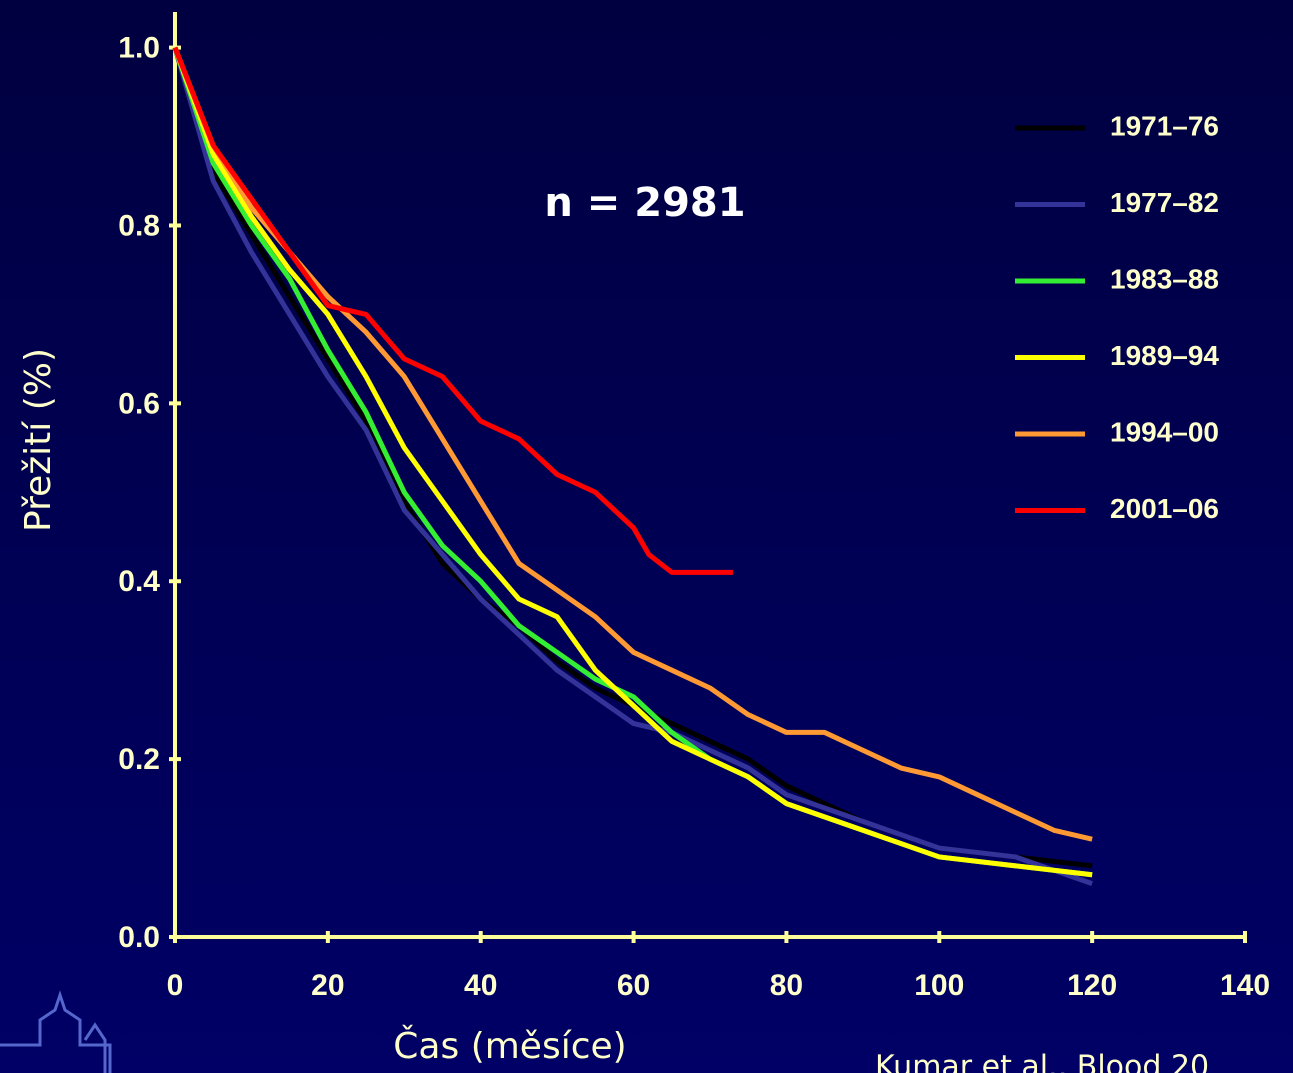 Image resolution: width=1293 pixels, height=1073 pixels. Describe the element at coordinates (139, 759) in the screenshot. I see `y-tick-label: 0.2` at that location.